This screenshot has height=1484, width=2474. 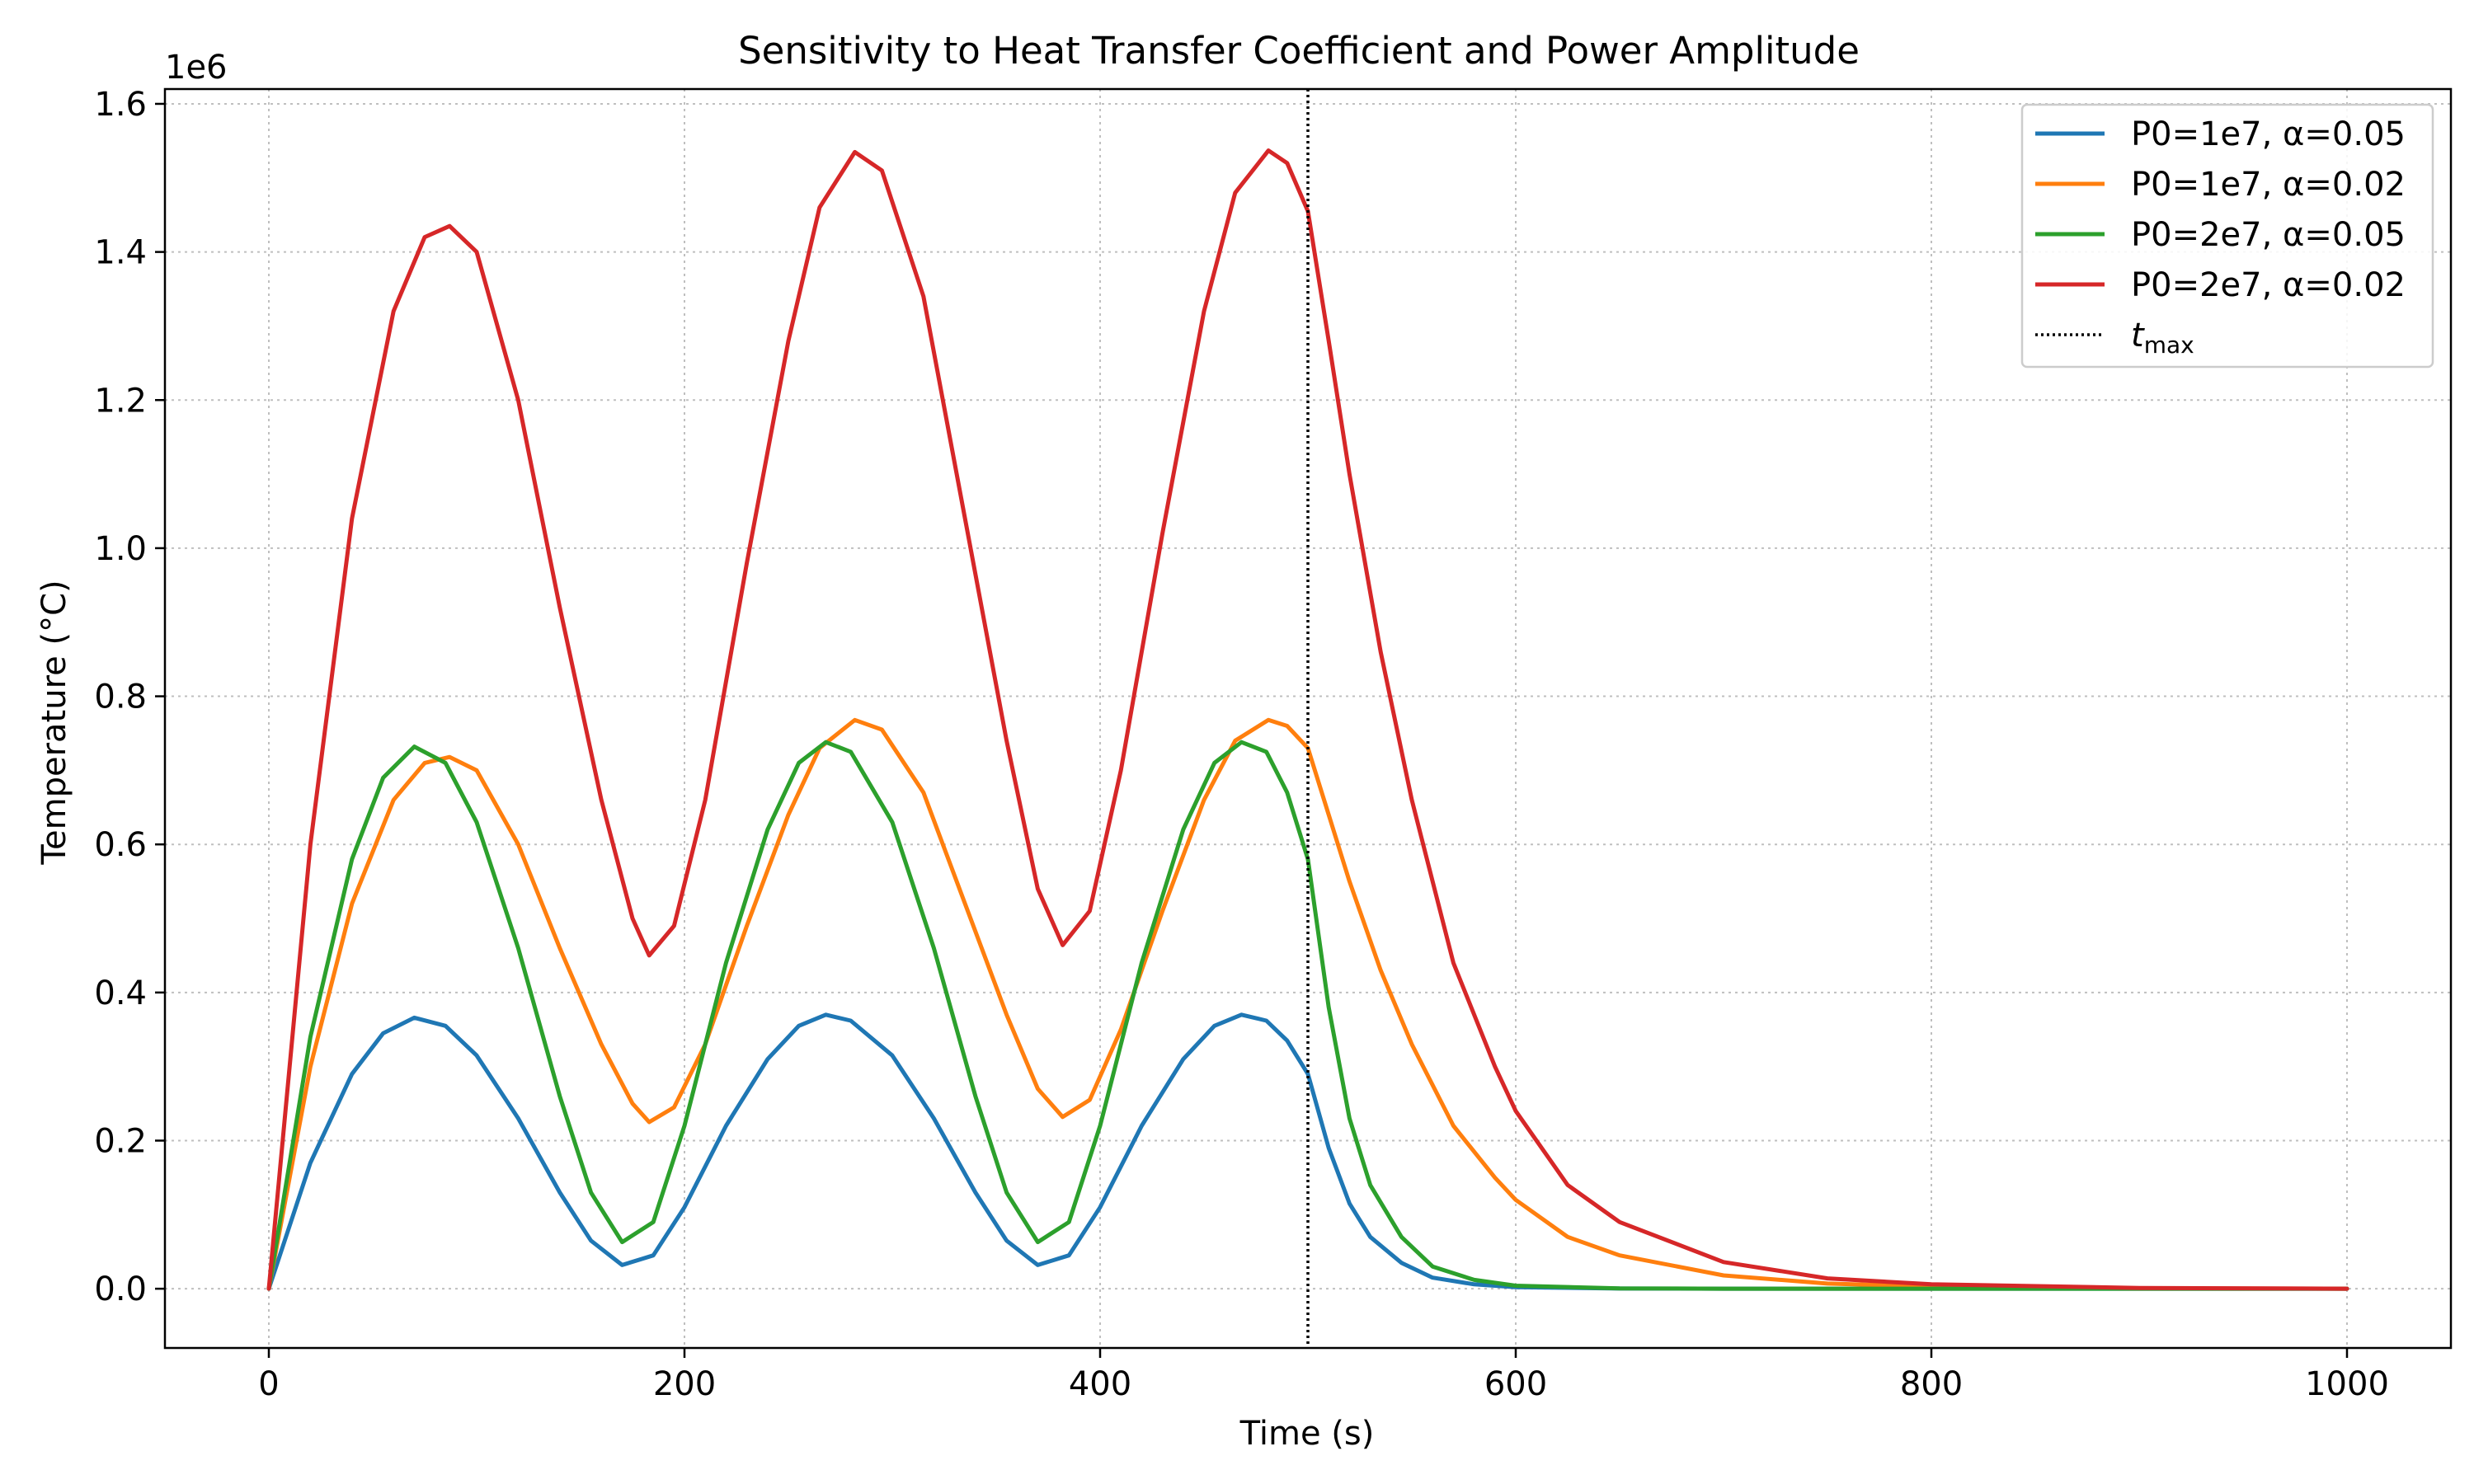 I want to click on legend-label-1: P0=1e7, α=0.05, so click(x=2268, y=134).